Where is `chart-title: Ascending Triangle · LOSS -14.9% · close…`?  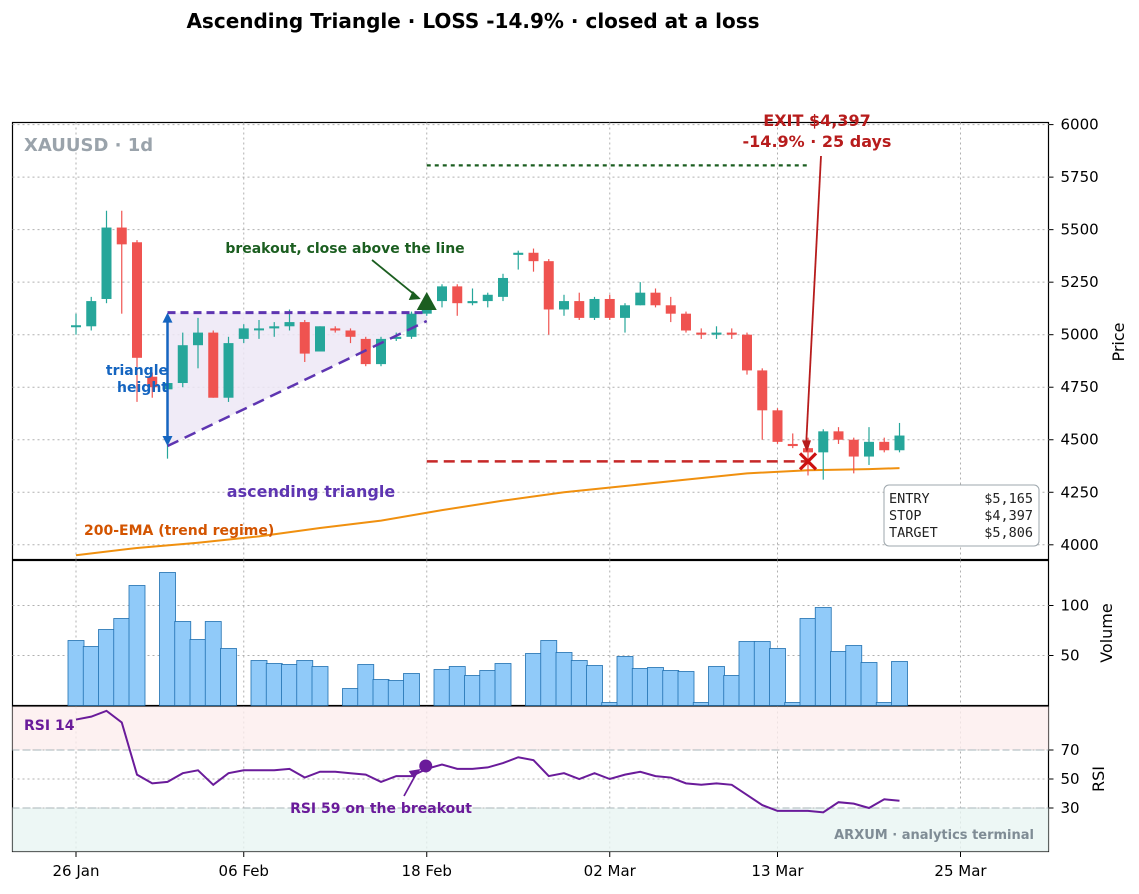
chart-title: Ascending Triangle · LOSS -14.9% · close… is located at coordinates (472, 21).